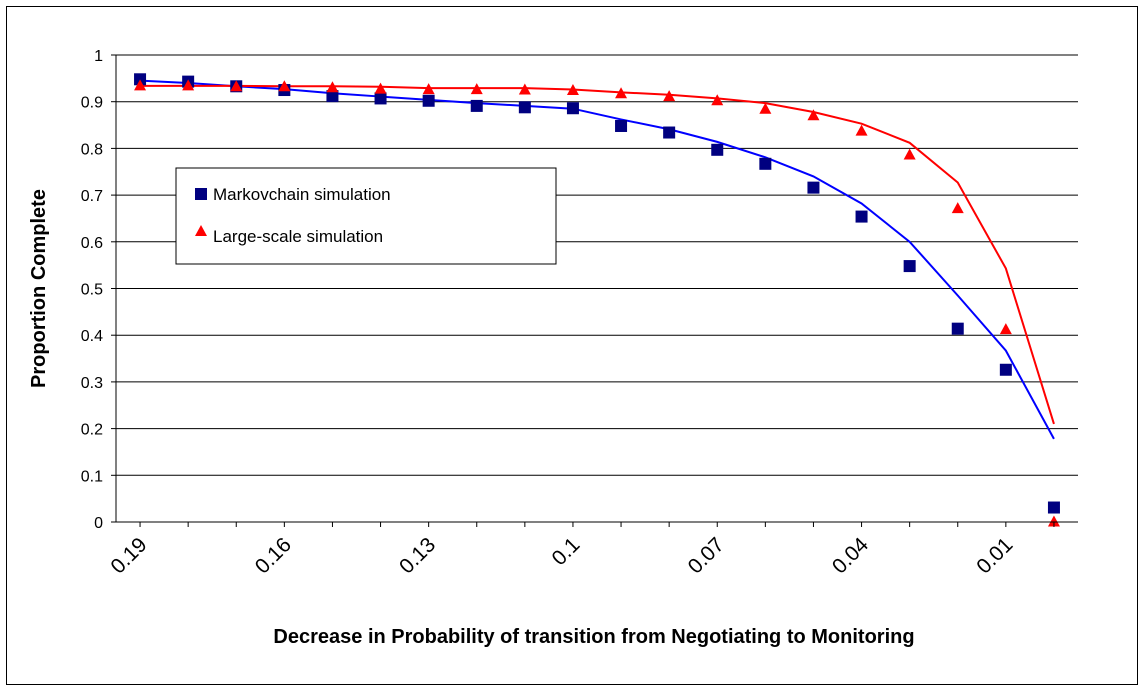 This screenshot has width=1146, height=691. Describe the element at coordinates (92, 383) in the screenshot. I see `y-tick-label: 0.3` at that location.